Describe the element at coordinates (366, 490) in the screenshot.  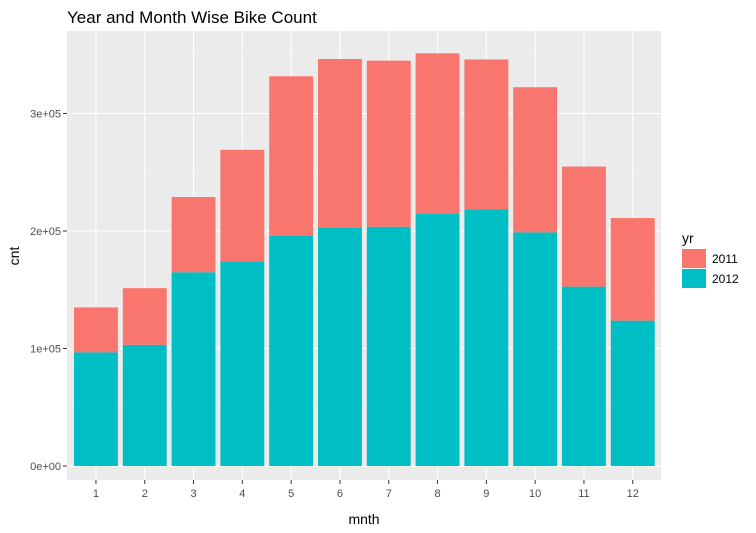
I see `x-axis: 1 2 3 4 5 6 7 8 9 10 11 12` at that location.